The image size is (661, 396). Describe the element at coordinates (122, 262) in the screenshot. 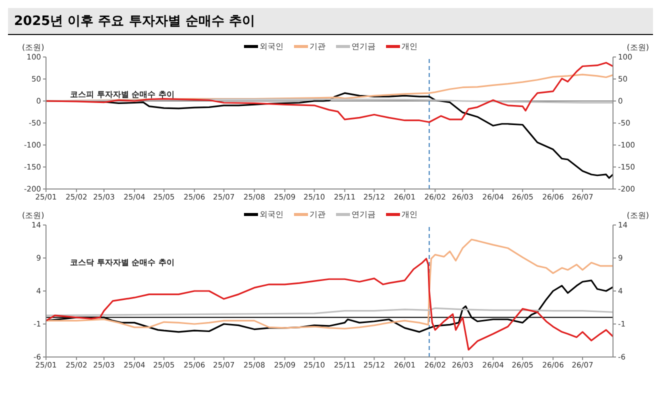

I see `annotation: 코스닥 투자자별 순매수 추이` at that location.